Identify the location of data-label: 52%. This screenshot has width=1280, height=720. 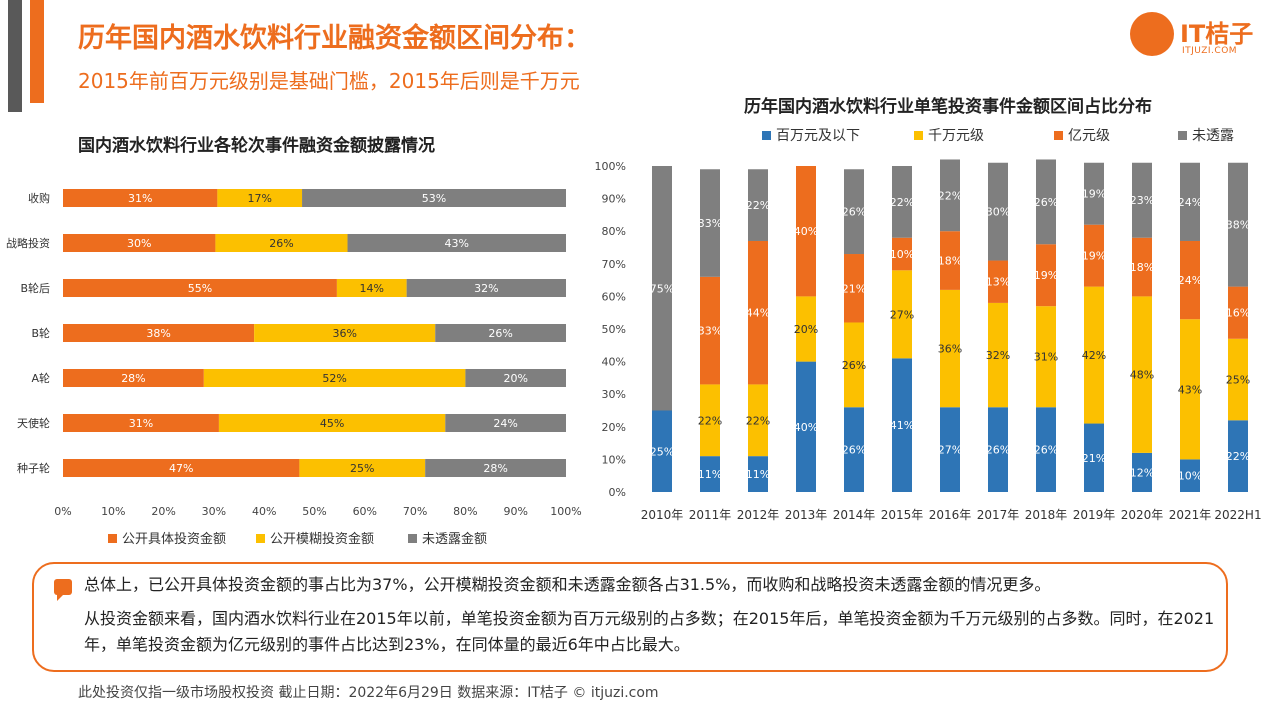
(334, 378).